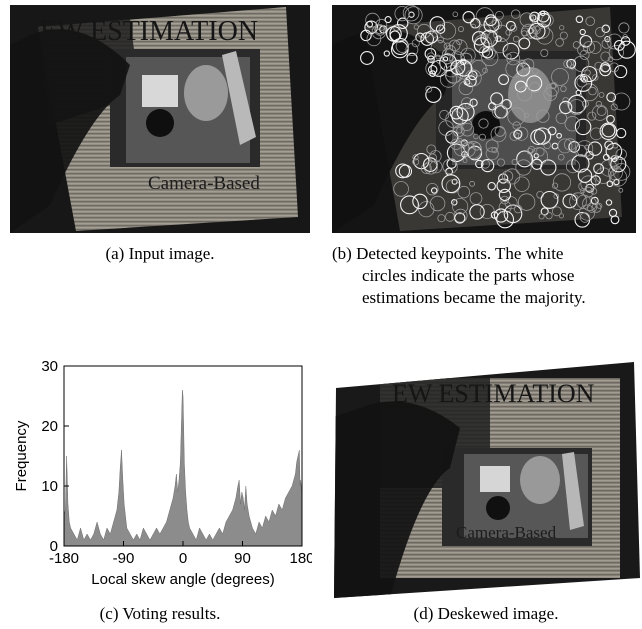  What do you see at coordinates (182, 579) in the screenshot?
I see `x-axis-label: Local skew angle (degrees)` at bounding box center [182, 579].